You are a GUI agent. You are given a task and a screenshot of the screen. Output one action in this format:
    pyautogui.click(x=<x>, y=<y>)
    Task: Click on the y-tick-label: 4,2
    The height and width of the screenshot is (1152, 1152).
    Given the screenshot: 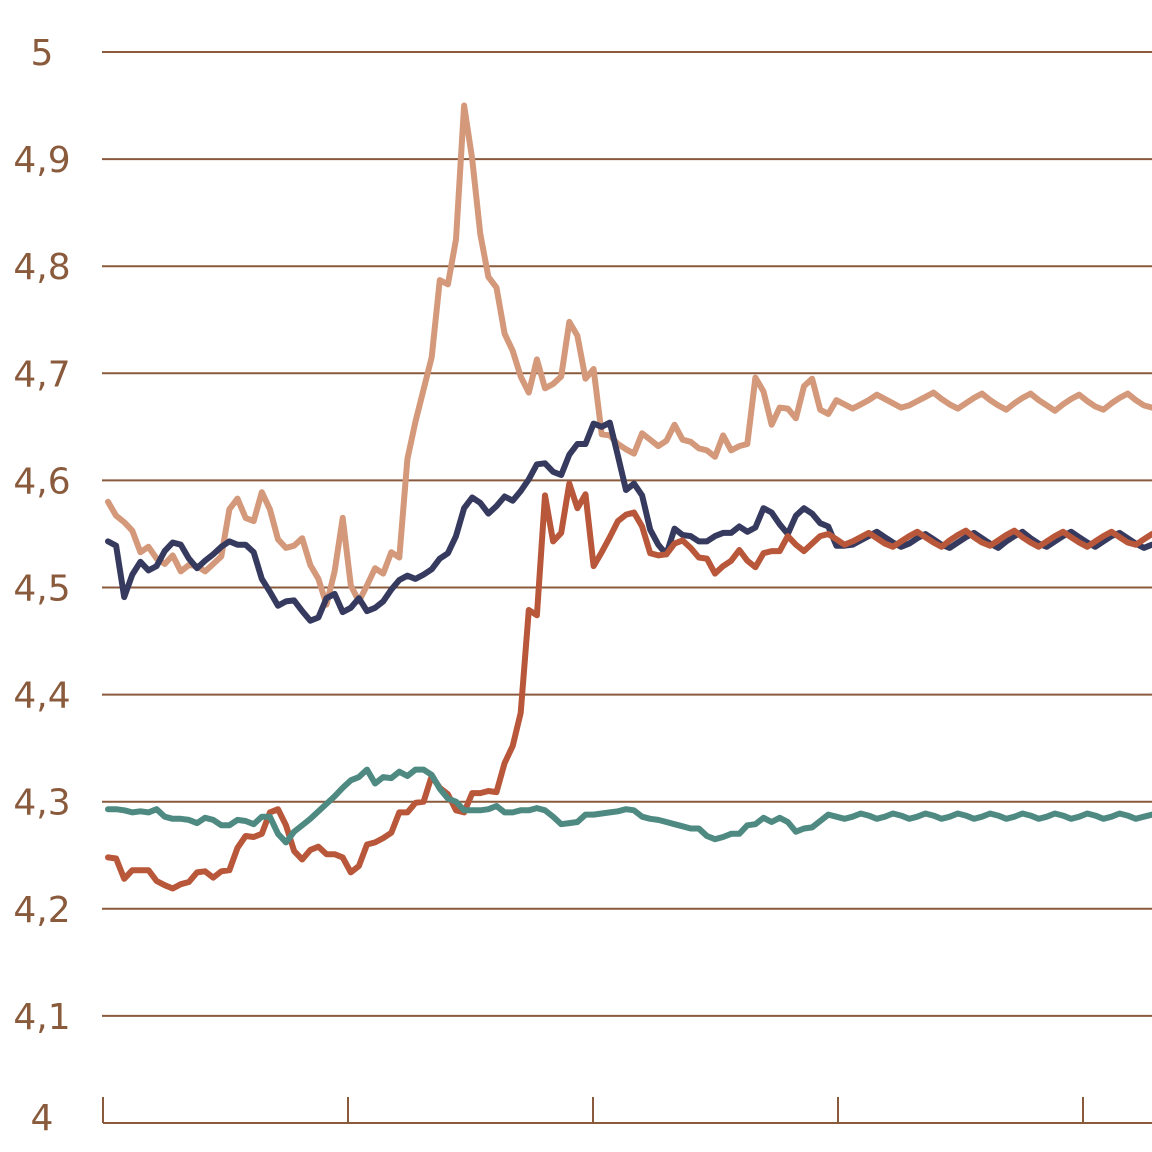 What is the action you would take?
    pyautogui.click(x=41, y=910)
    